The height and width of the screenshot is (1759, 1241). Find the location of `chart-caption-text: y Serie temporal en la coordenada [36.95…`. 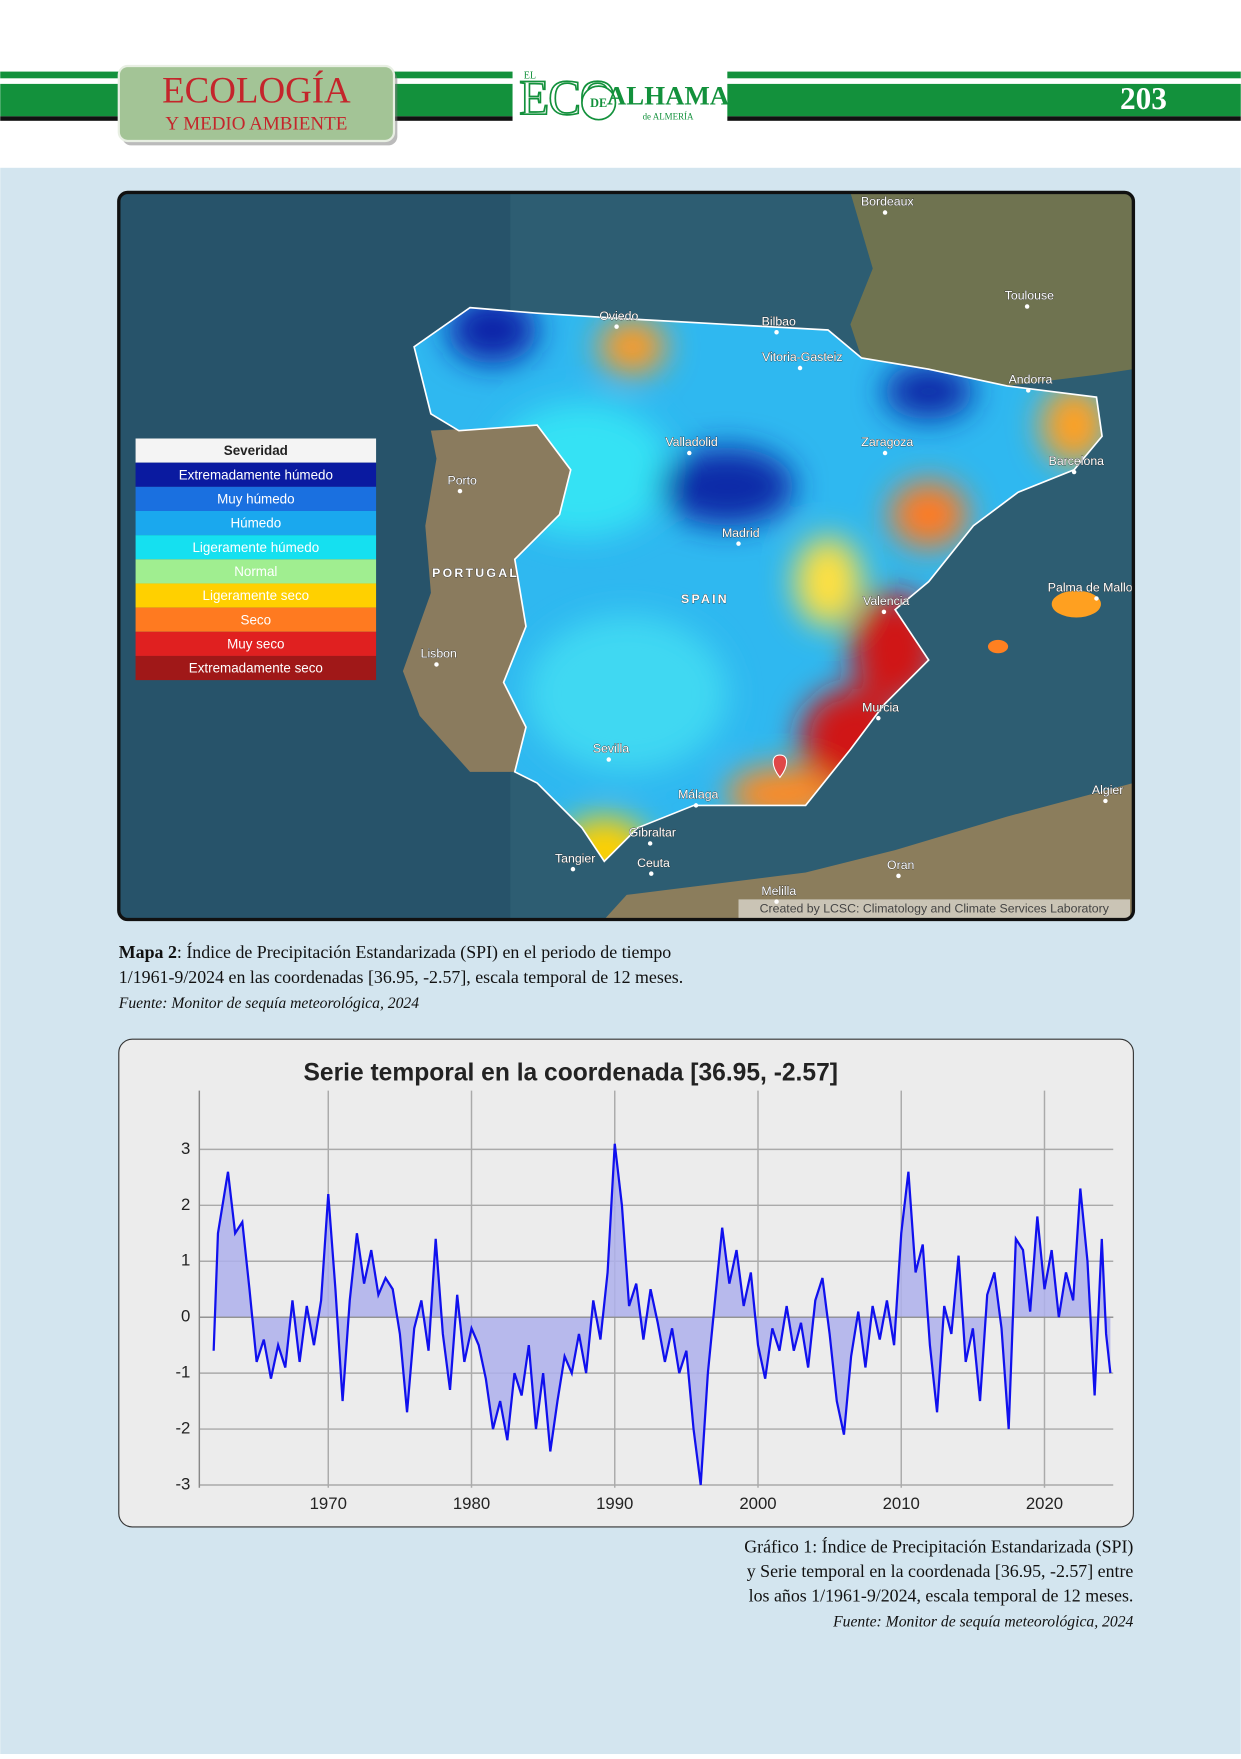

chart-caption-text: y Serie temporal en la coordenada [36.95… is located at coordinates (940, 1571).